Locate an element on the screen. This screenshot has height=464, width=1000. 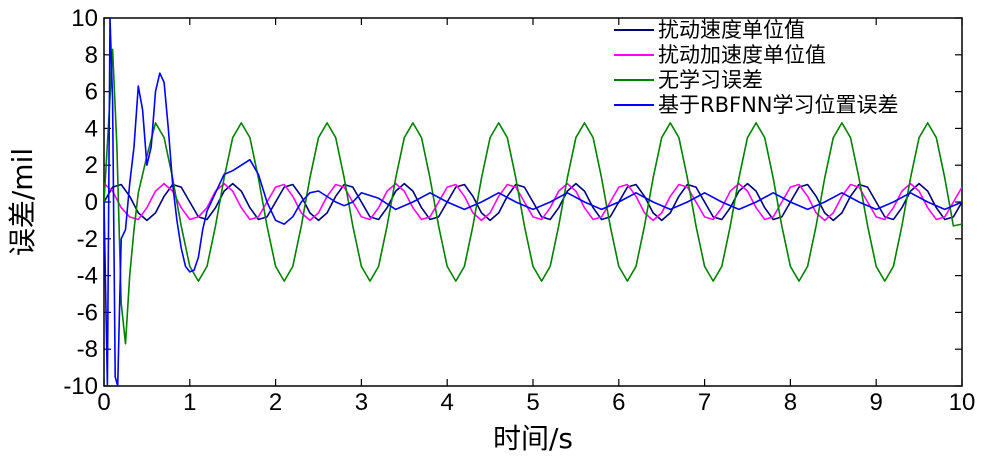
y-tick-label: 2 is located at coordinates (91, 165).